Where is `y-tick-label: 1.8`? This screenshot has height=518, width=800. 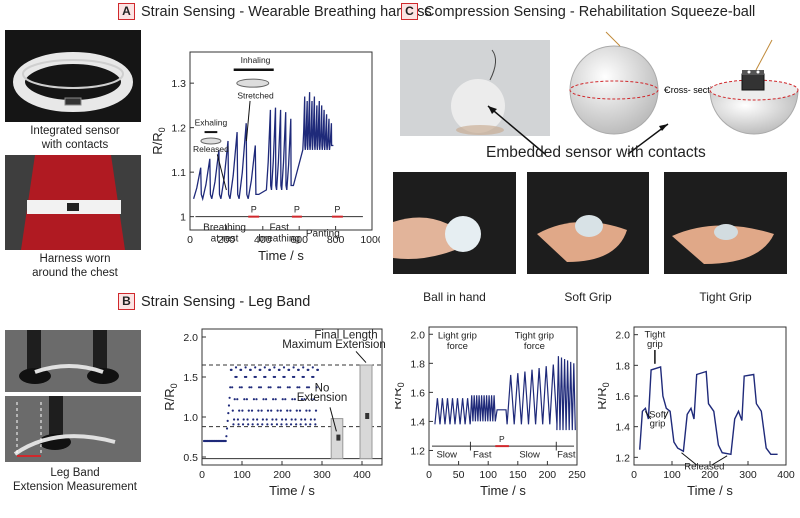 y-tick-label: 1.8 is located at coordinates (417, 364).